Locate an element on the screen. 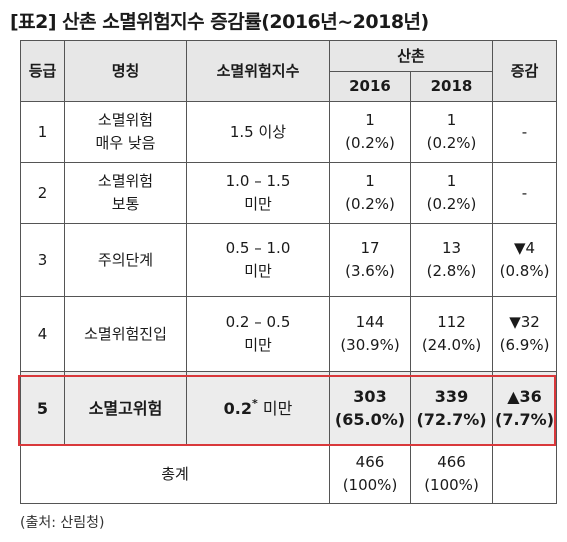 This screenshot has height=542, width=567. cell-2018: 13 (2.8%) is located at coordinates (451, 260).